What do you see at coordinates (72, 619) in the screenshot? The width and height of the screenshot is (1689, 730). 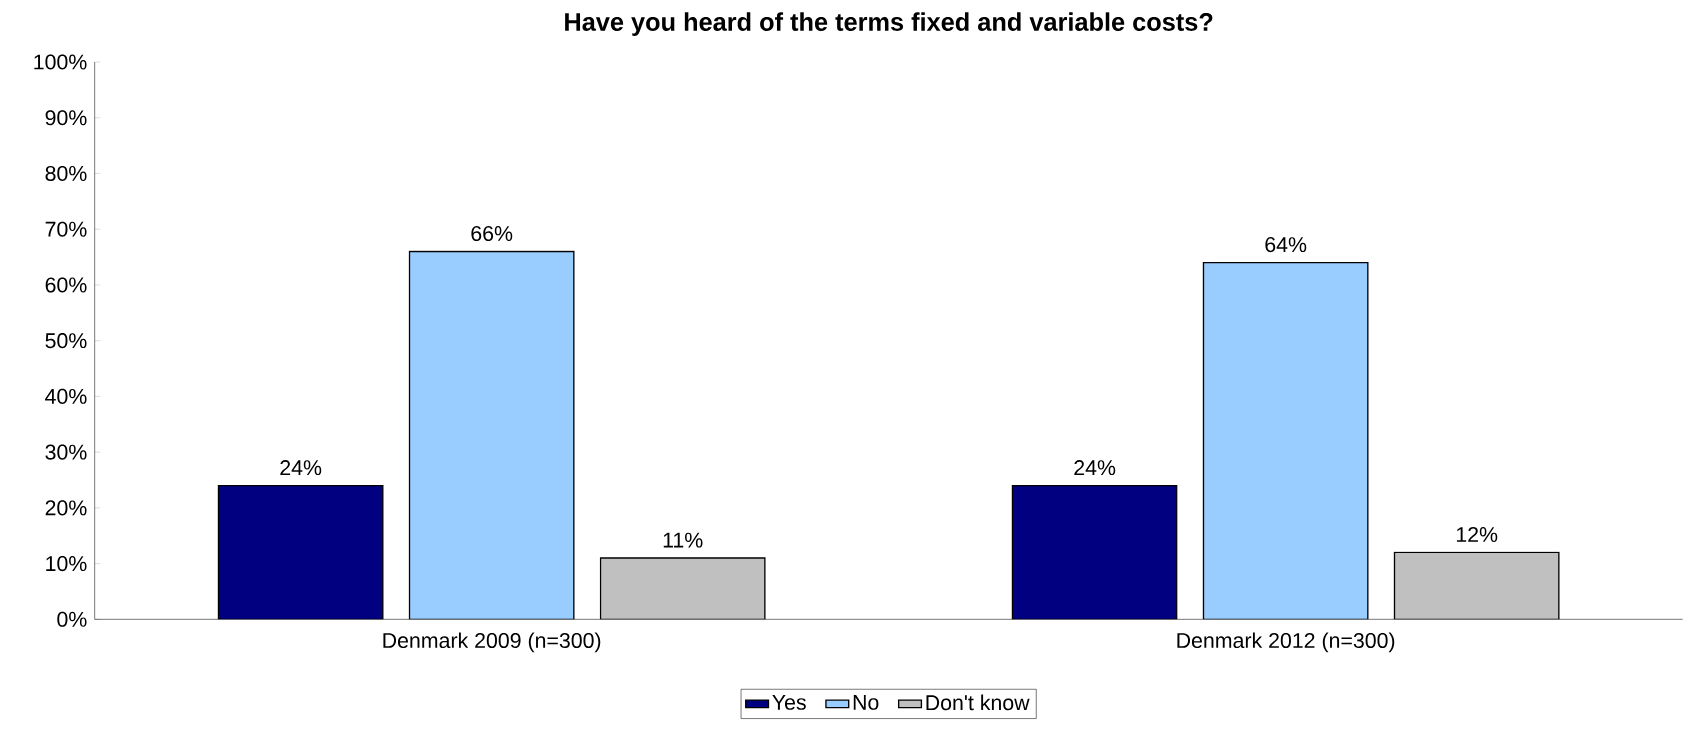 I see `y-tick-label: 0%` at bounding box center [72, 619].